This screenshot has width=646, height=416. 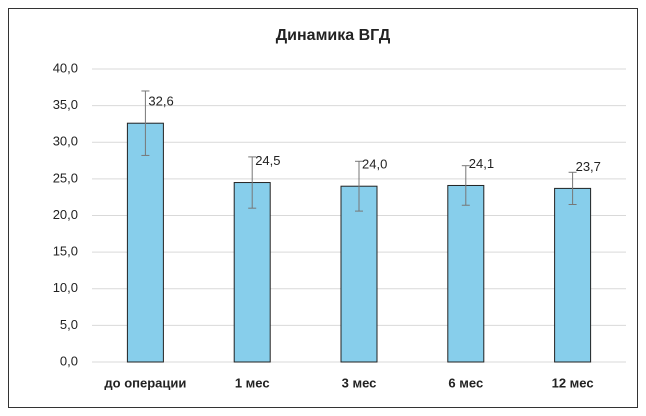 I want to click on y-tick-label: 15,0, so click(x=65, y=251).